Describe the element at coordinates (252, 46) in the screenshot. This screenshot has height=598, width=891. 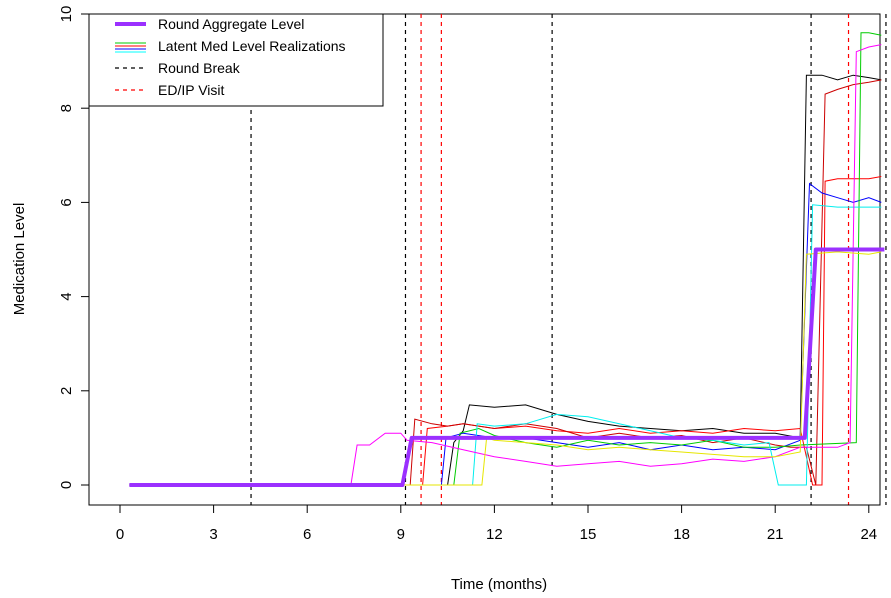
I see `legend-label-latent: Latent Med Level Realizations` at that location.